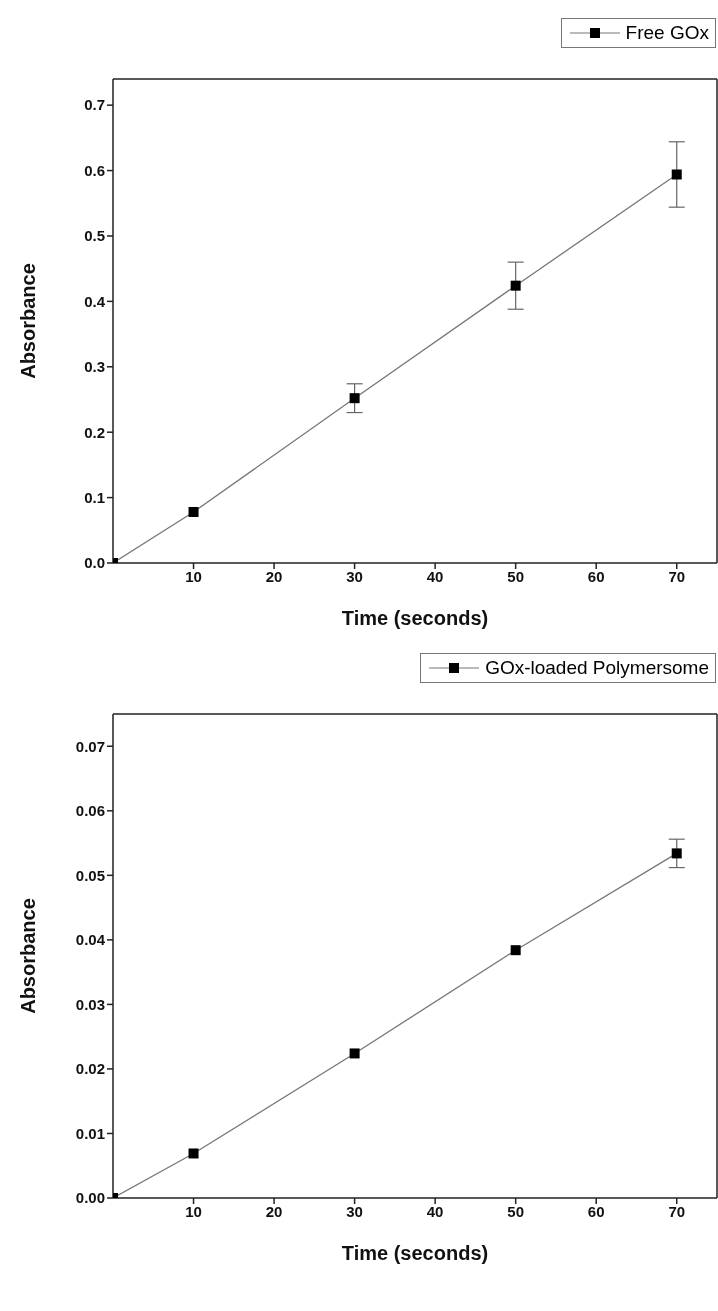 The image size is (718, 1311). What do you see at coordinates (90, 746) in the screenshot?
I see `y-tick-label: 0.07` at bounding box center [90, 746].